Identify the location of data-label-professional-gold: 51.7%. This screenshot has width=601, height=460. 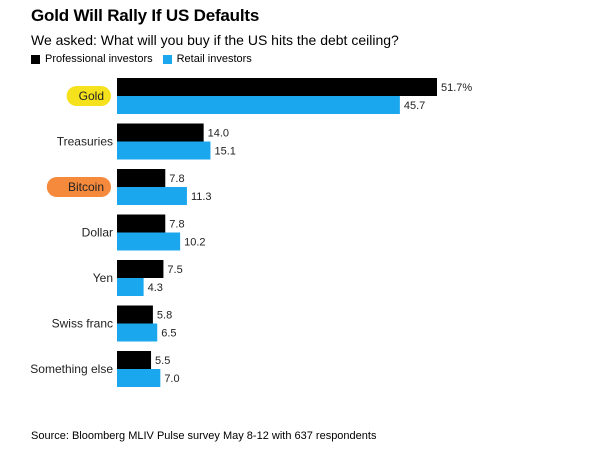
(456, 88).